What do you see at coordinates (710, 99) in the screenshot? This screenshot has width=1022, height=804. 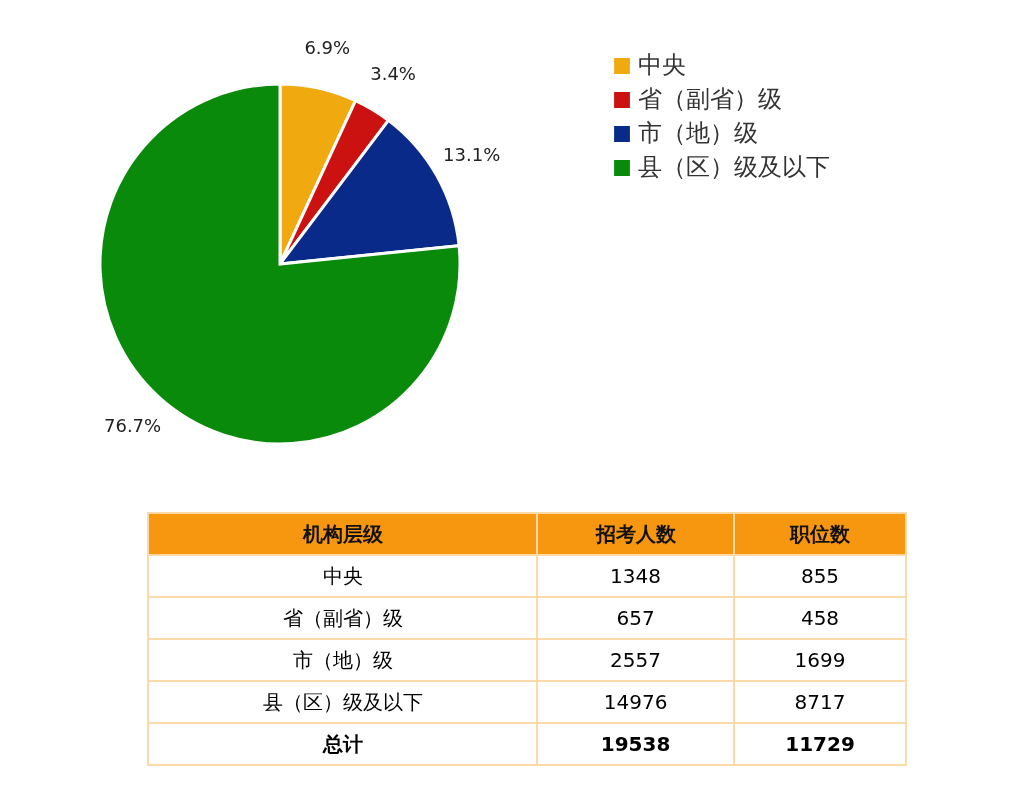 I see `legend-label: 省（副省）级` at bounding box center [710, 99].